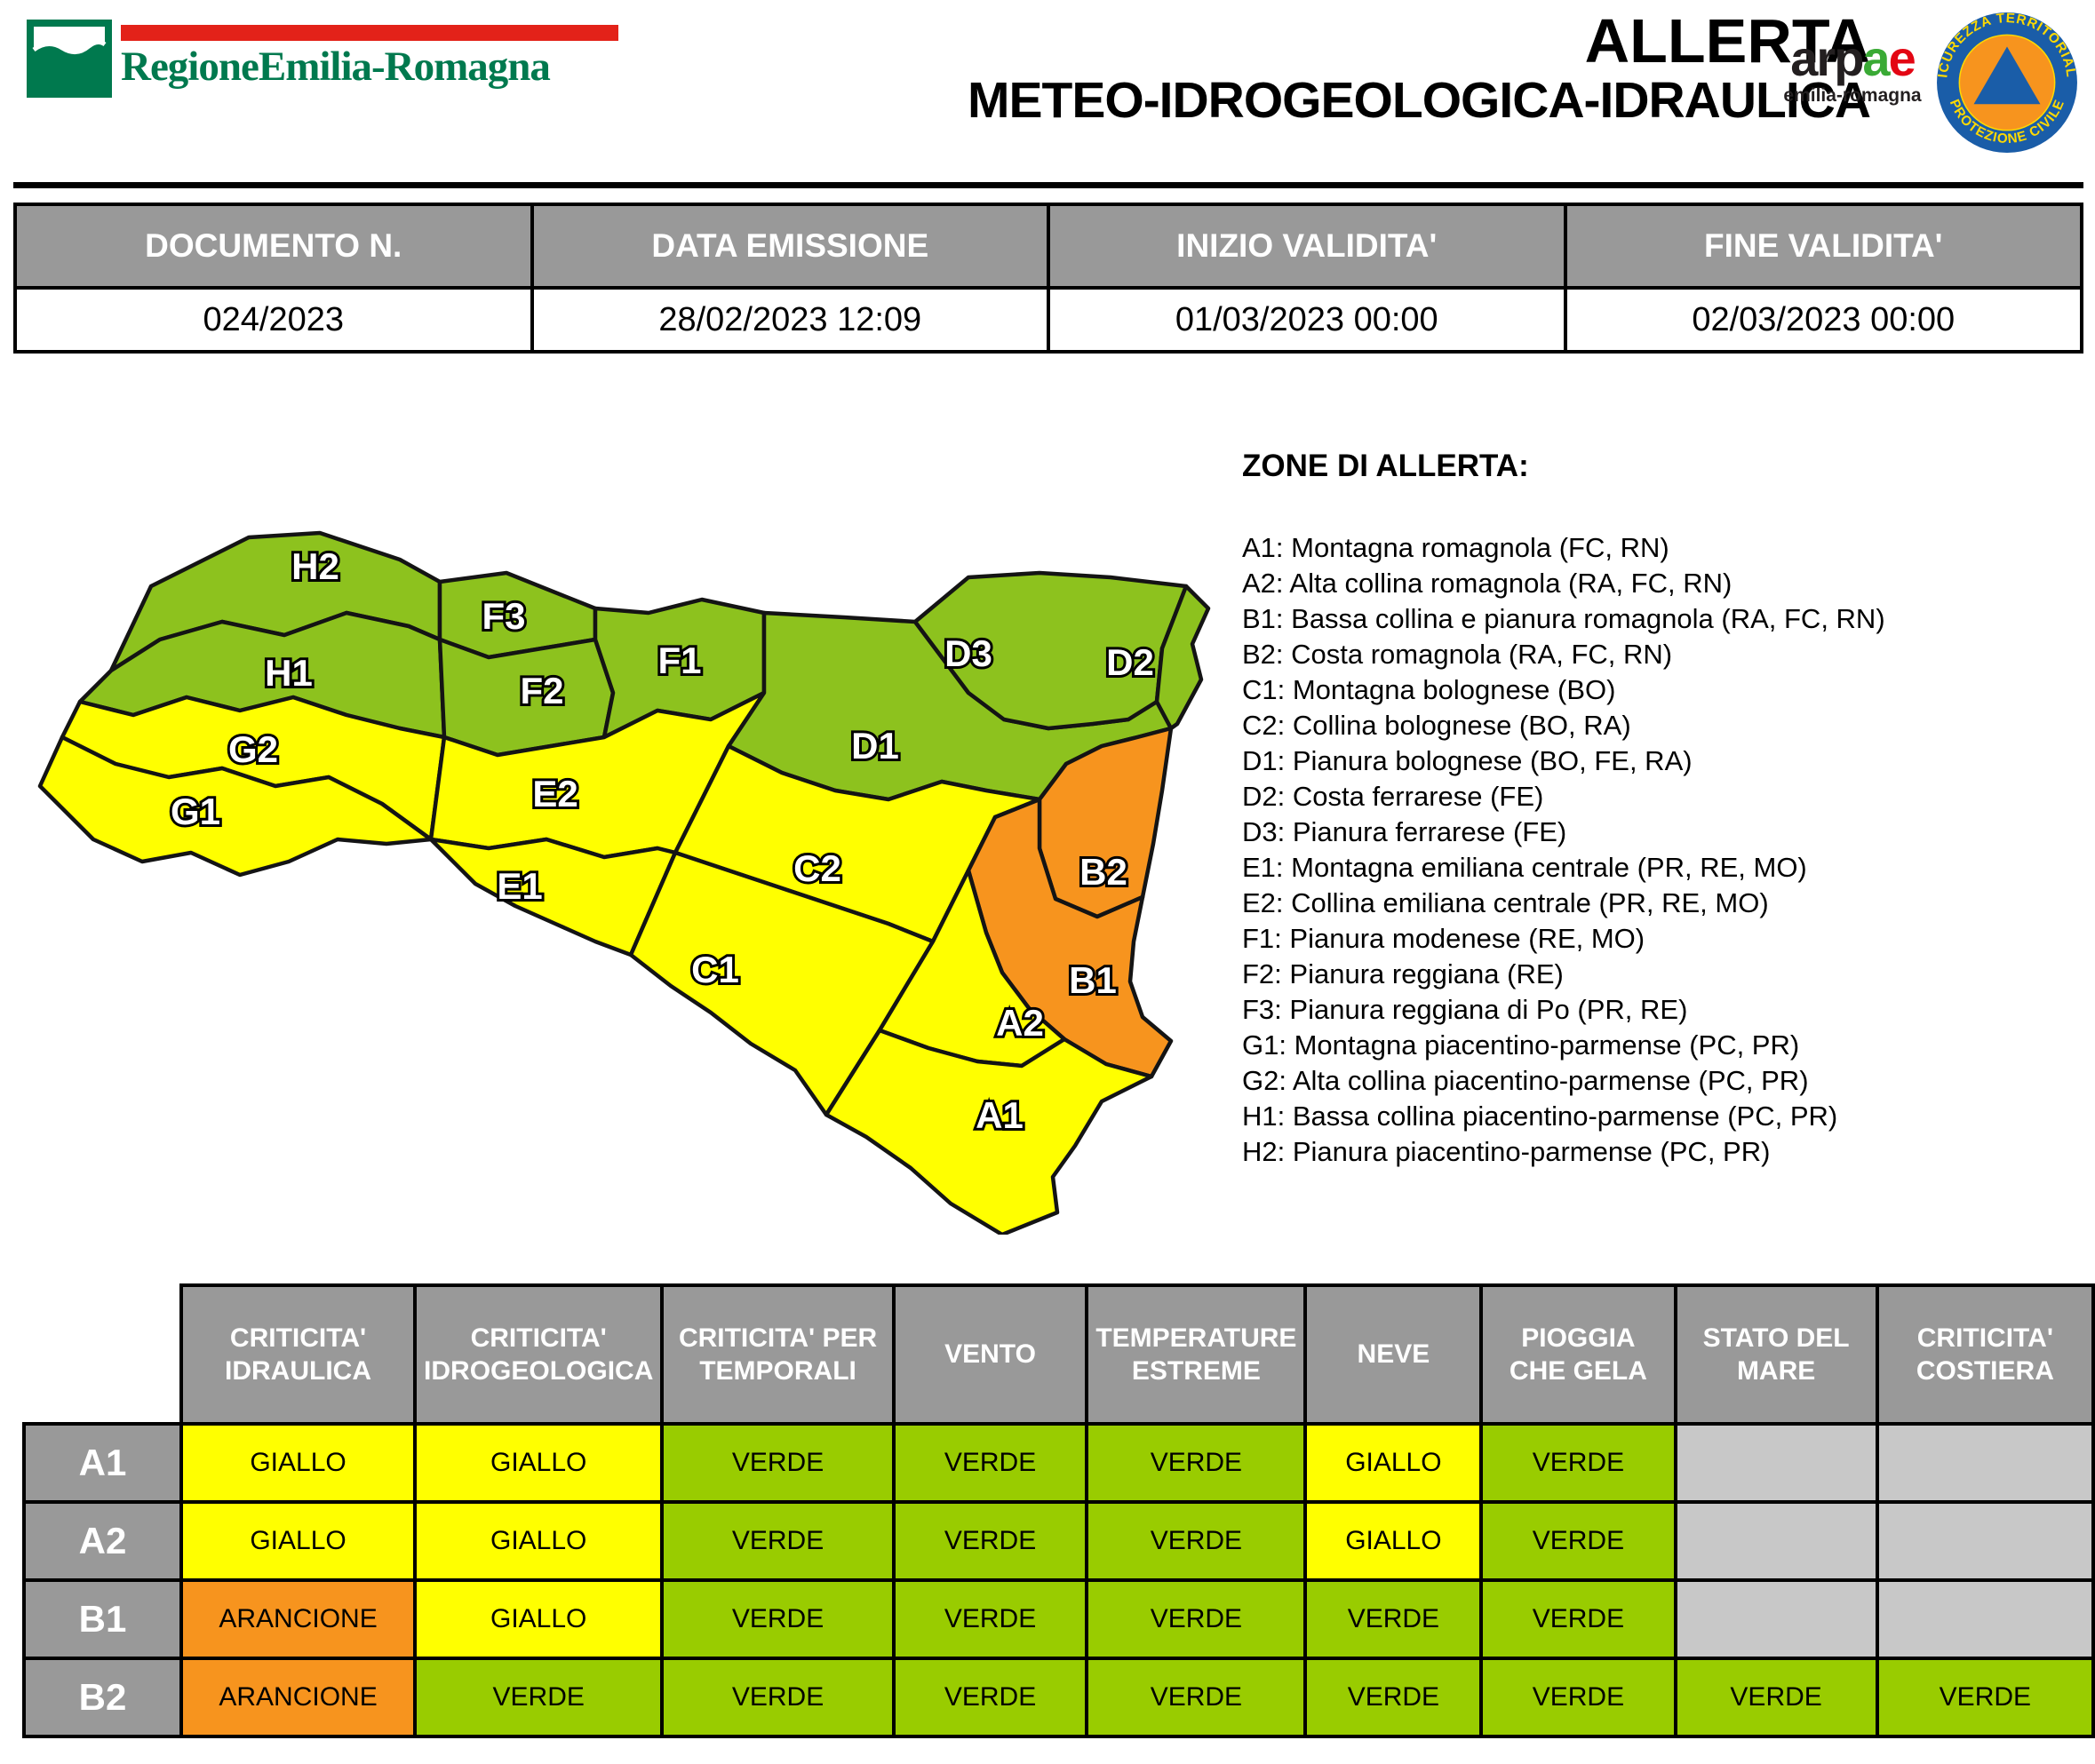  What do you see at coordinates (817, 868) in the screenshot?
I see `map-label-c2: C2` at bounding box center [817, 868].